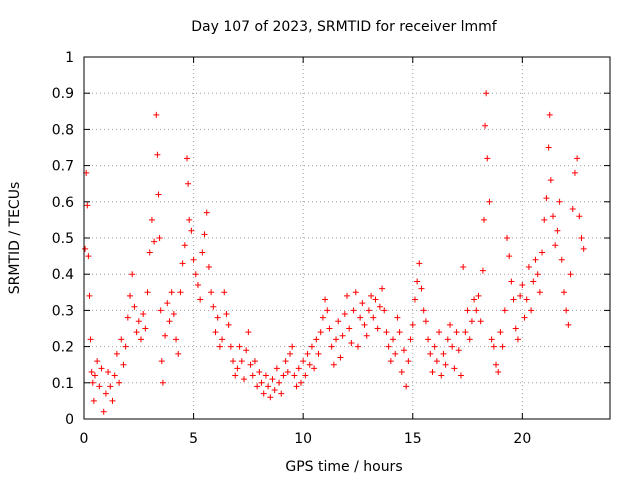 This screenshot has width=640, height=480. What do you see at coordinates (413, 439) in the screenshot?
I see `x-tick-label: 15` at bounding box center [413, 439].